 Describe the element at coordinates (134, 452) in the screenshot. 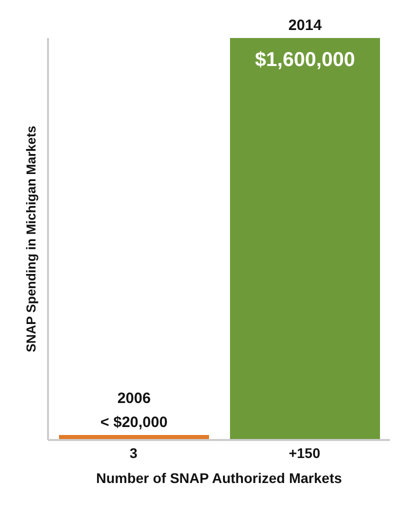

I see `x-tick-label: 3` at that location.